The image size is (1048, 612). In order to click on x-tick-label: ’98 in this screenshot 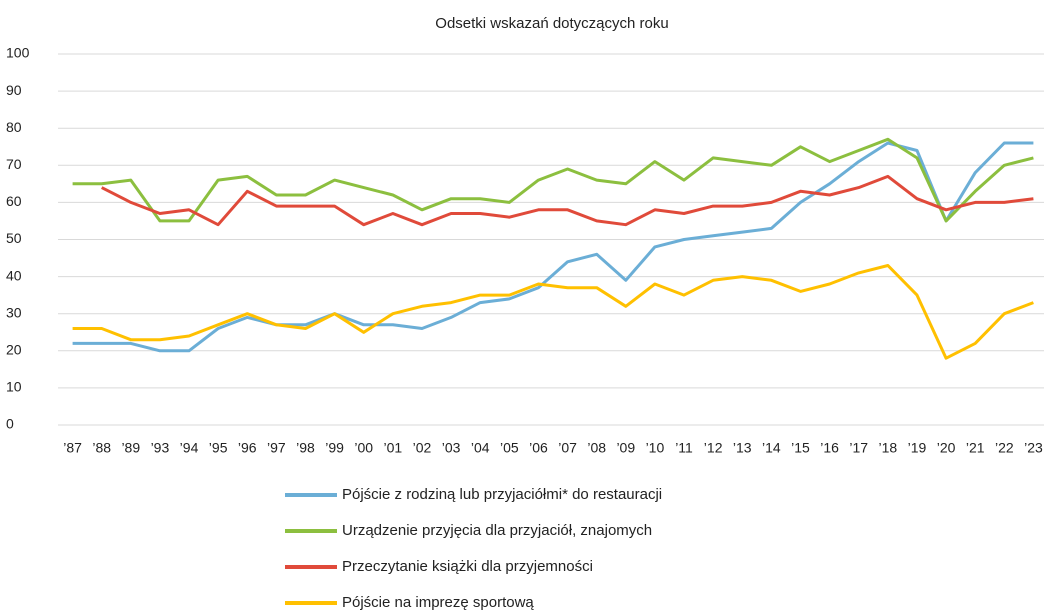, I will do `click(305, 448)`.